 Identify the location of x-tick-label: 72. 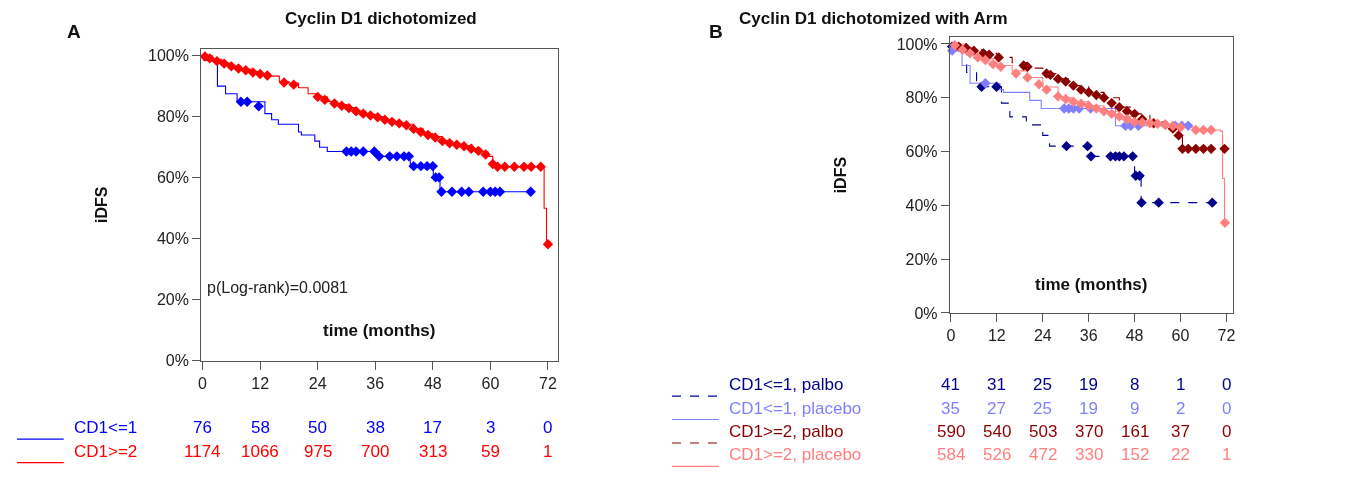
(548, 384).